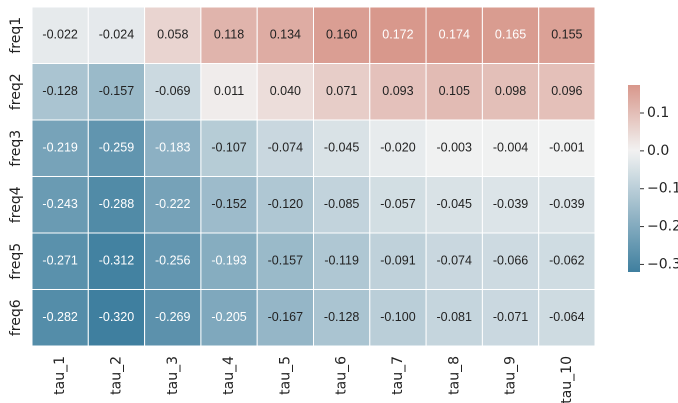 This screenshot has height=403, width=678. What do you see at coordinates (16, 148) in the screenshot?
I see `y-tick-label: freq3` at bounding box center [16, 148].